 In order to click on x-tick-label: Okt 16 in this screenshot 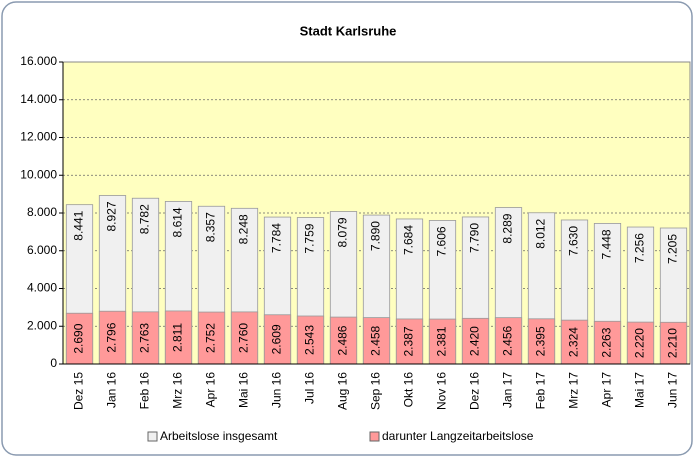, I will do `click(409, 390)`.